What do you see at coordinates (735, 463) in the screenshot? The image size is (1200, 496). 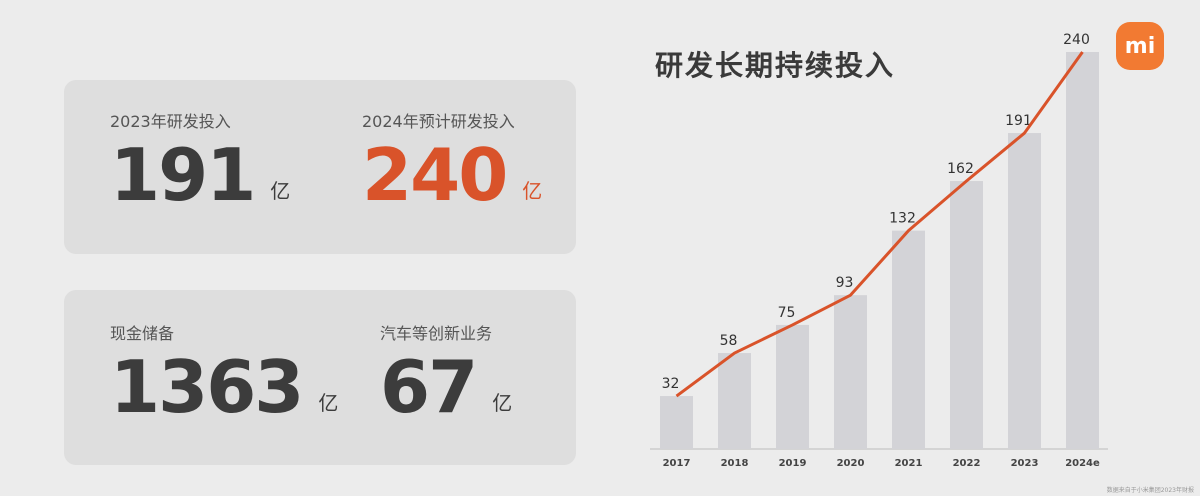 I see `tick-label-2018: 2018` at bounding box center [735, 463].